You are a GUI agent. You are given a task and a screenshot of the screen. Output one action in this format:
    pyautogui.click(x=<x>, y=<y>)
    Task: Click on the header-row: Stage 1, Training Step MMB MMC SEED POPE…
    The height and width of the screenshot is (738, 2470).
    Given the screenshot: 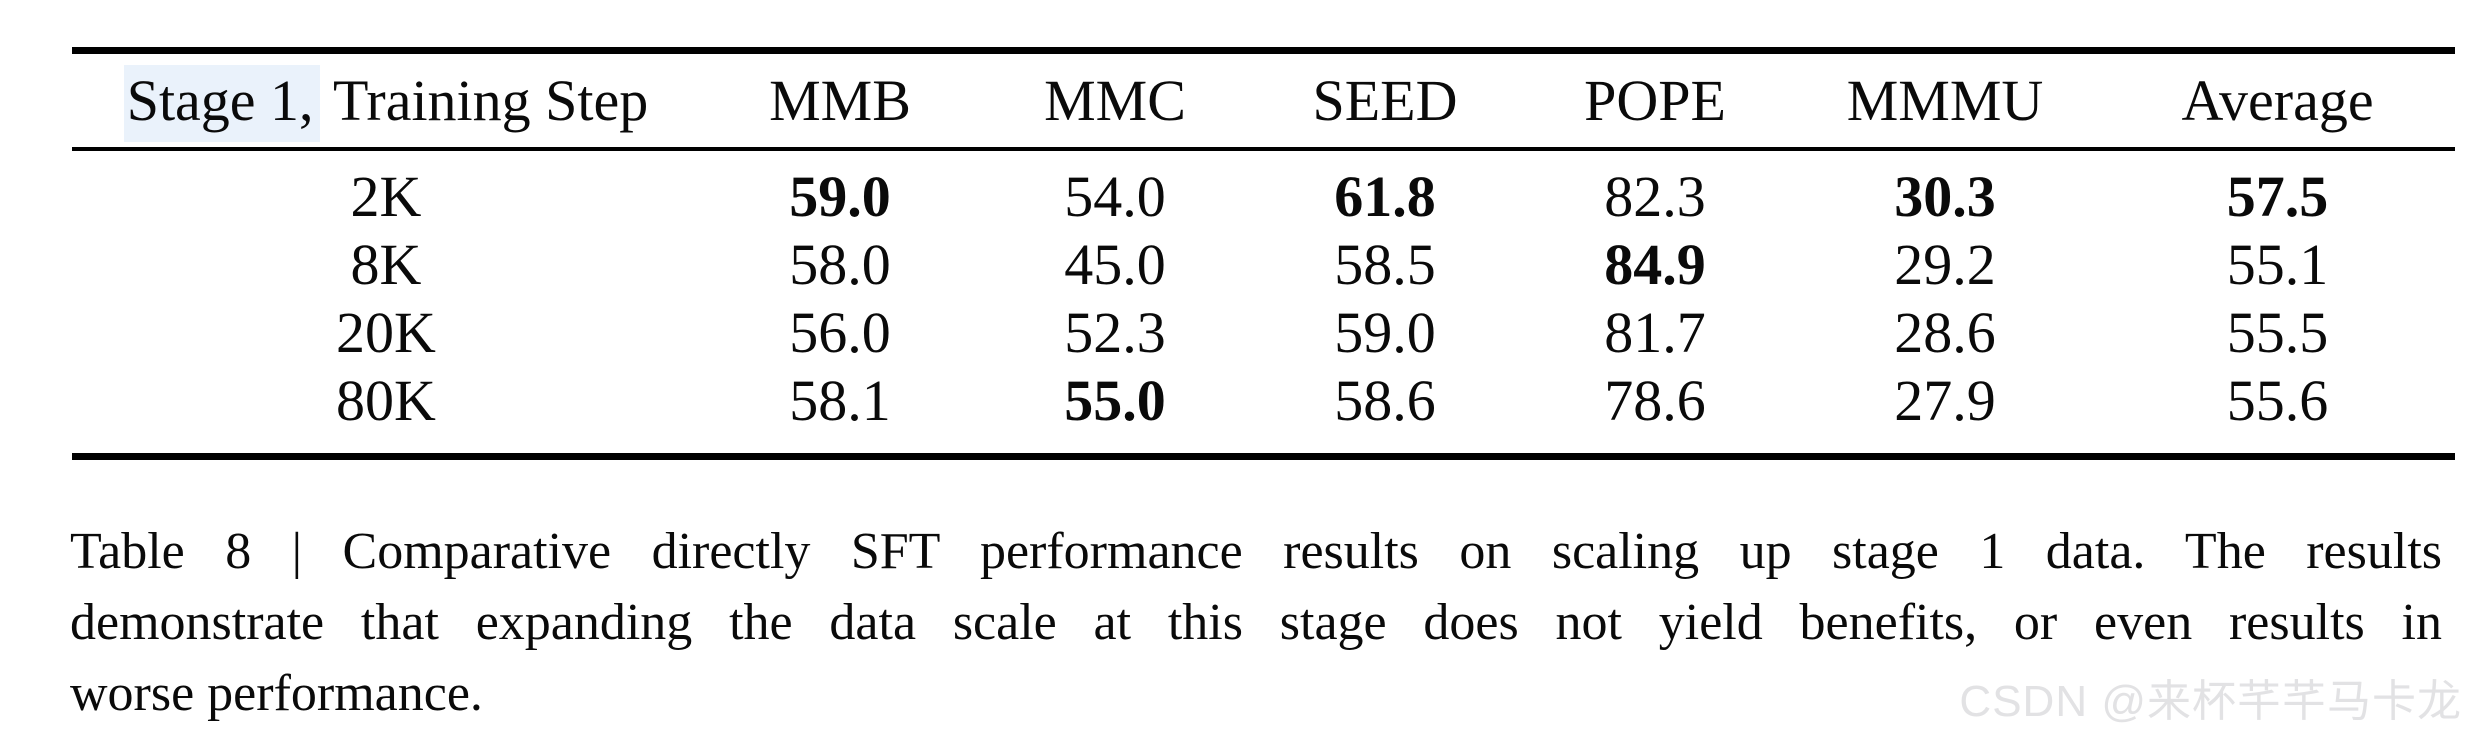 What is the action you would take?
    pyautogui.click(x=1263, y=100)
    